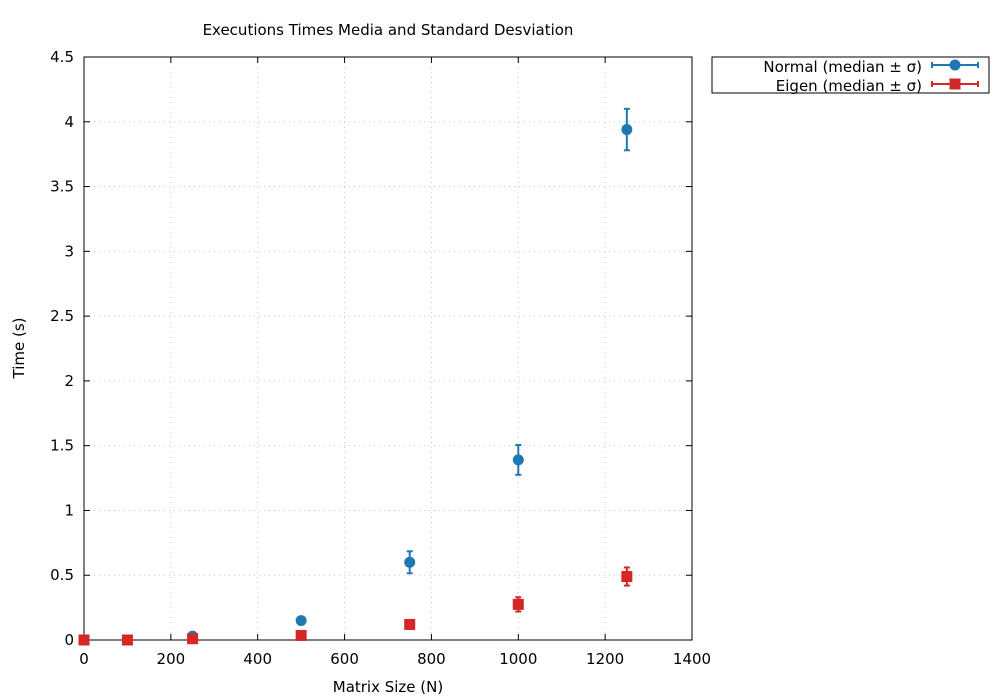 Image resolution: width=1000 pixels, height=700 pixels. I want to click on y-tick-label: 0, so click(69, 640).